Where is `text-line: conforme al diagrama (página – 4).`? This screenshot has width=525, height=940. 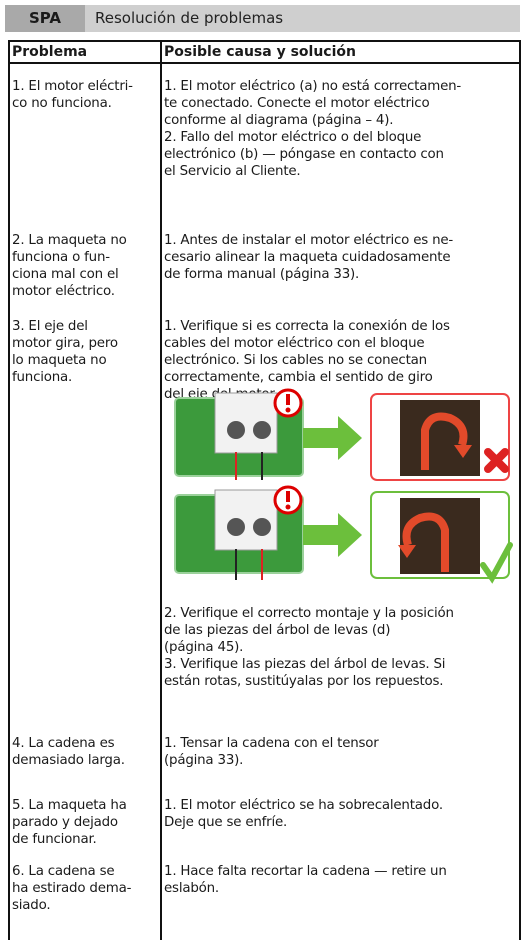 text-line: conforme al diagrama (página – 4). is located at coordinates (279, 120).